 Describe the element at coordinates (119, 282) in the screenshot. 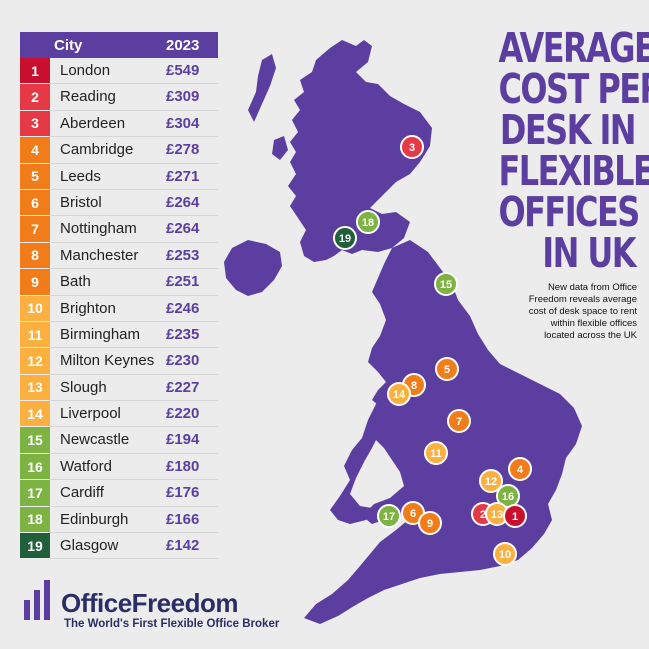

I see `table-row: 9 Bath £251` at that location.